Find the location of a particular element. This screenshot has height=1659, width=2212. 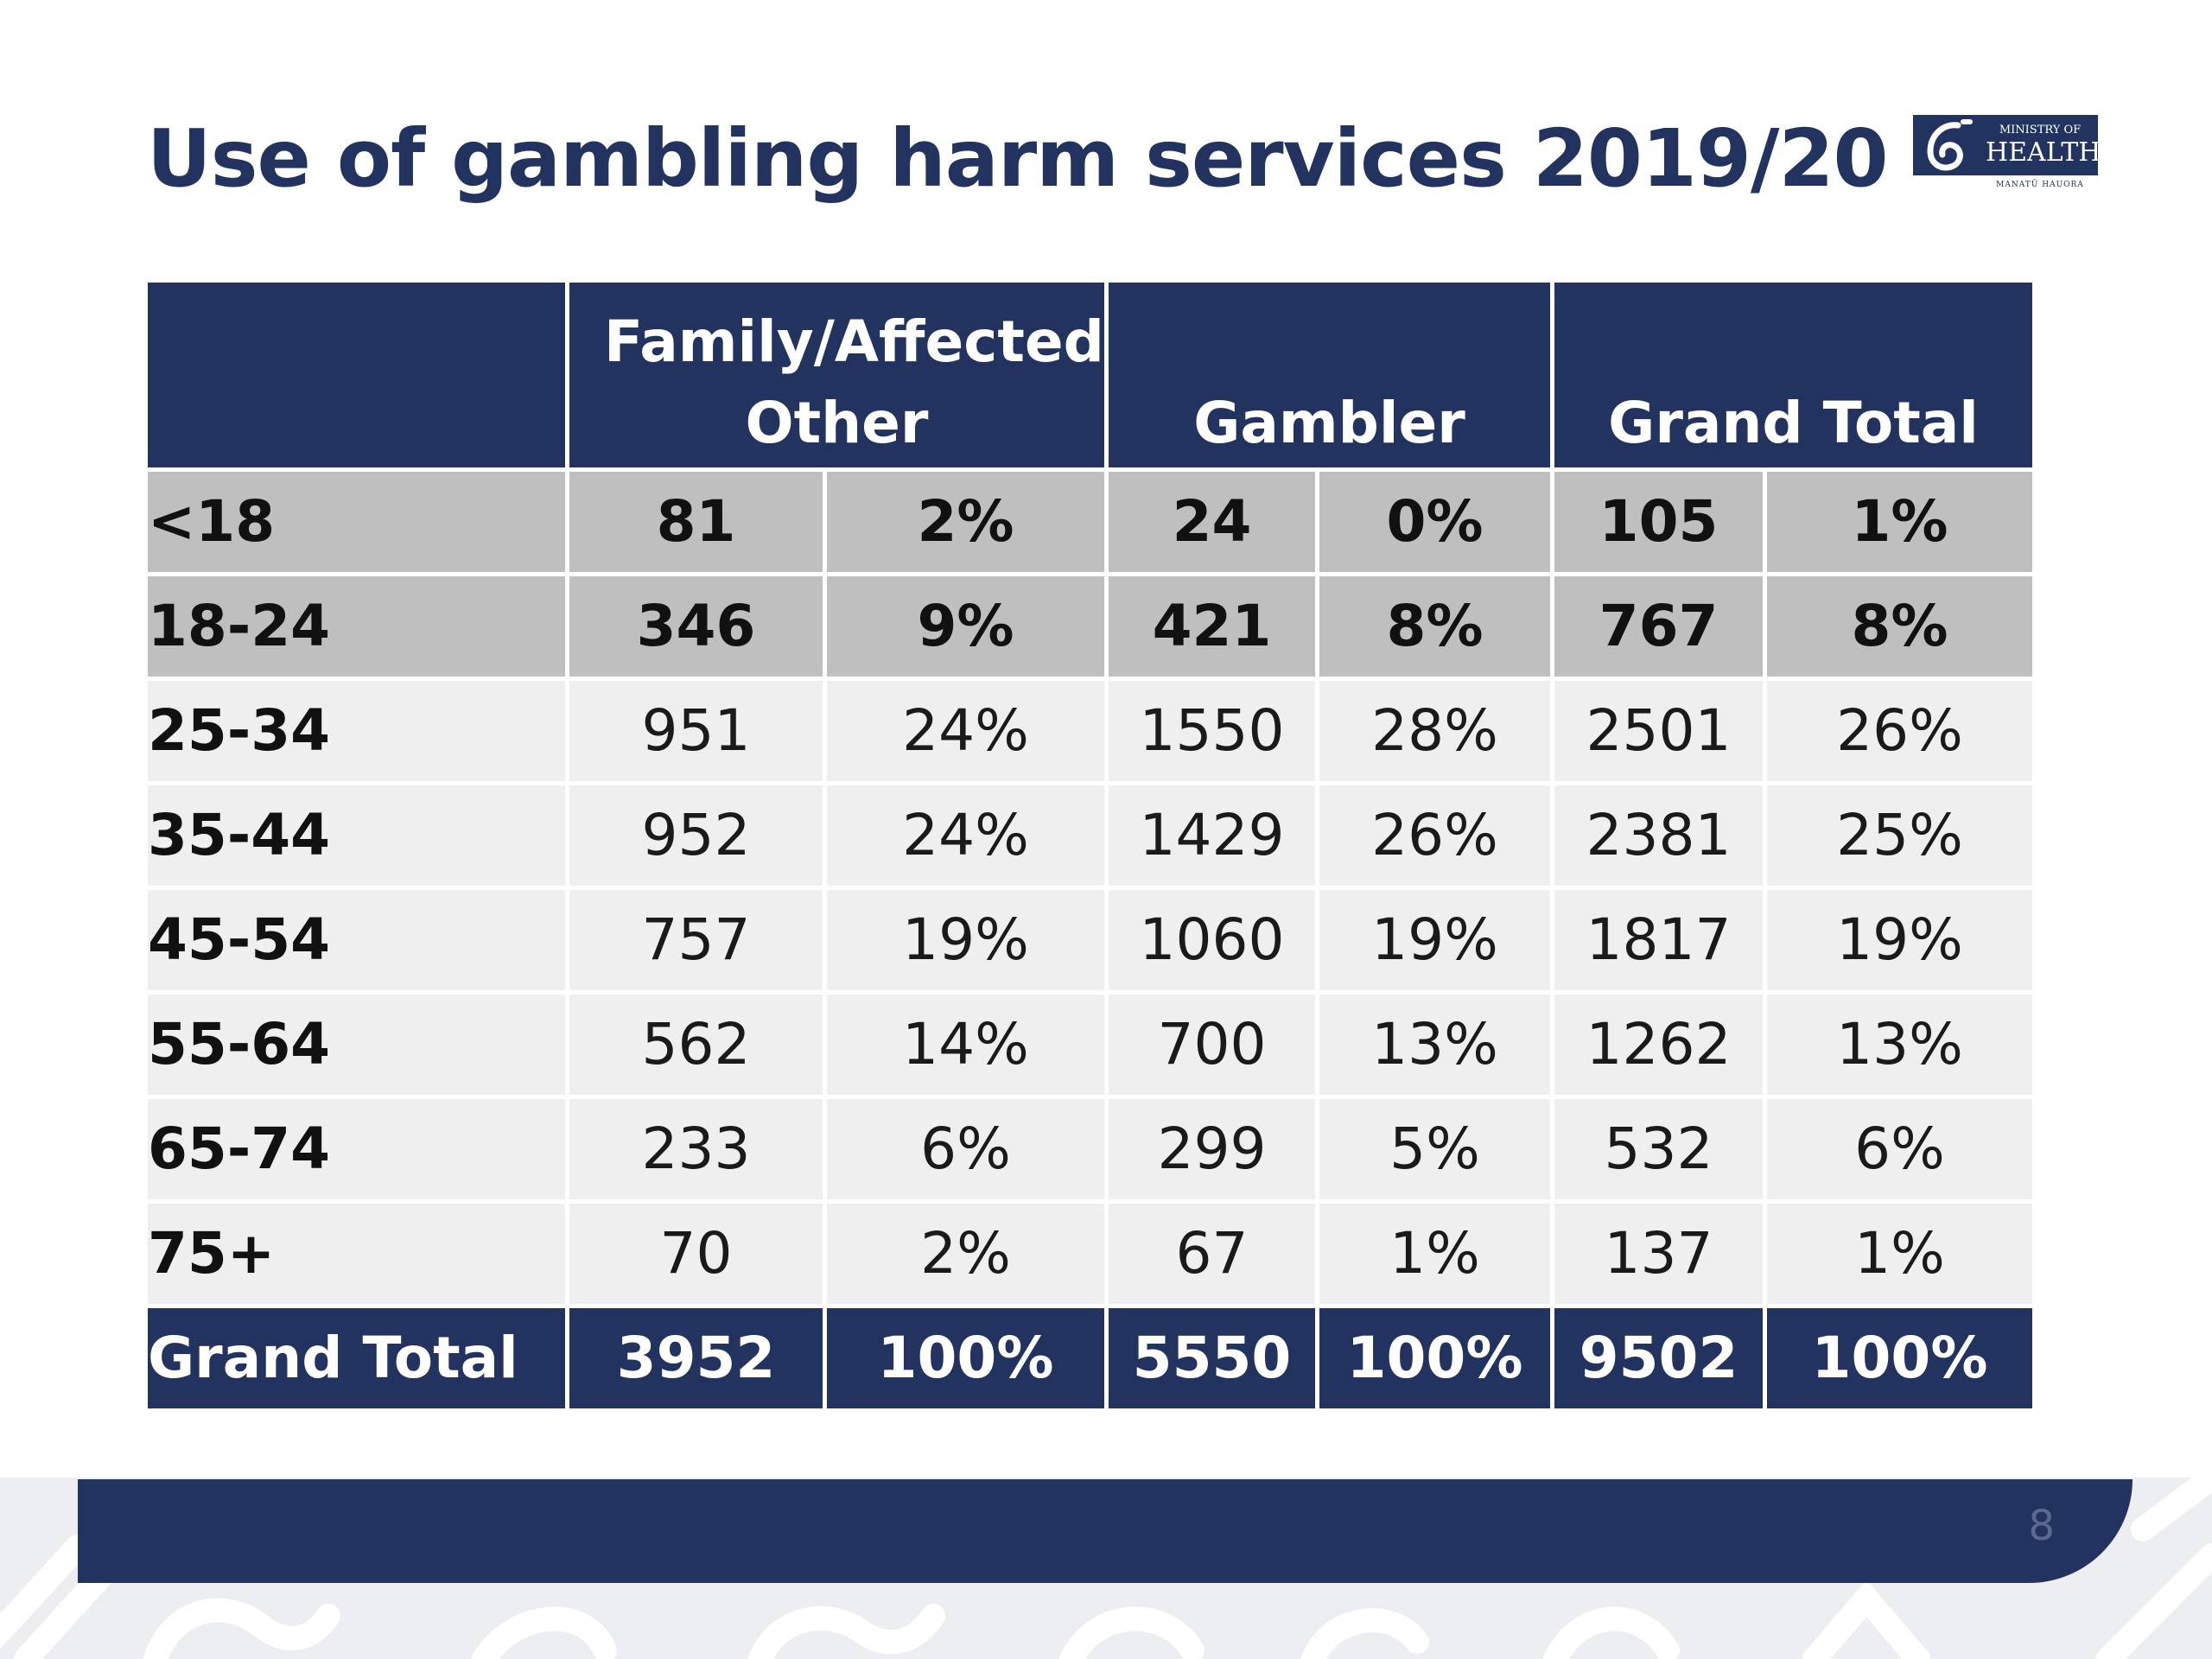

table-cell: 24 is located at coordinates (1212, 521).